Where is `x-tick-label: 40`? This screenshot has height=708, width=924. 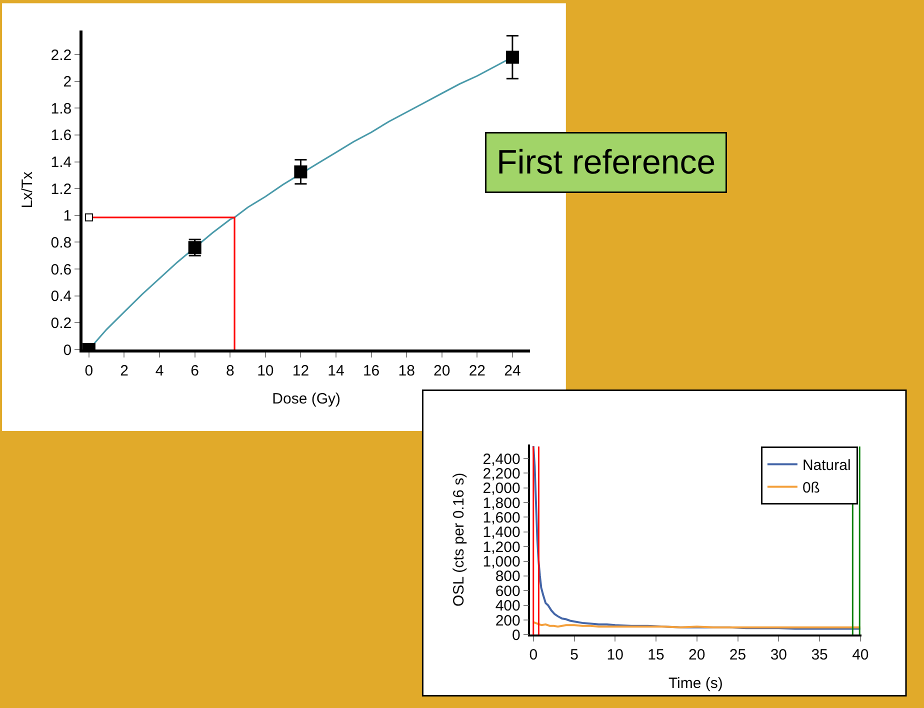
x-tick-label: 40 is located at coordinates (860, 655).